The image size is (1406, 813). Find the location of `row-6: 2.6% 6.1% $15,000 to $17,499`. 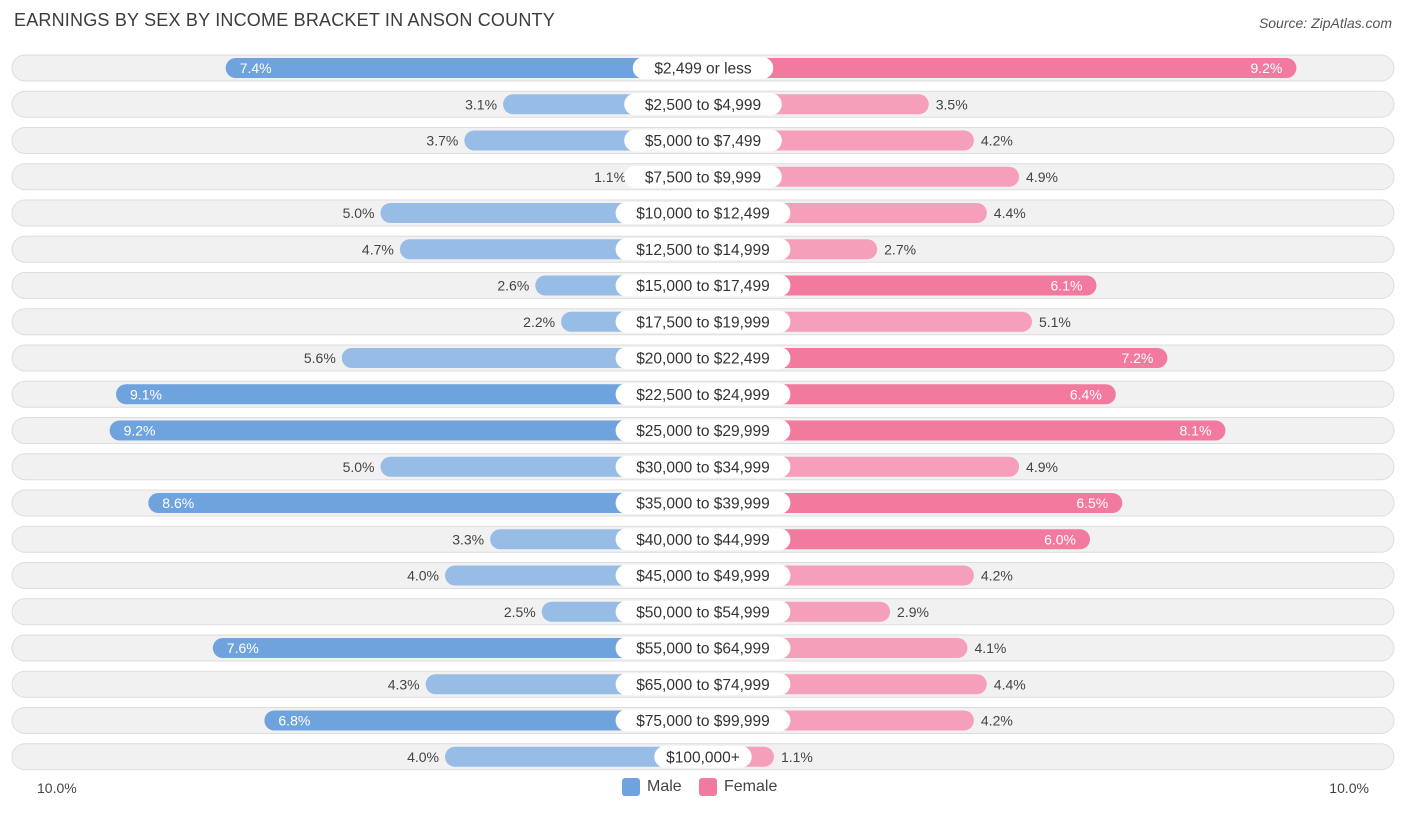

row-6: 2.6% 6.1% $15,000 to $17,499 is located at coordinates (703, 285).